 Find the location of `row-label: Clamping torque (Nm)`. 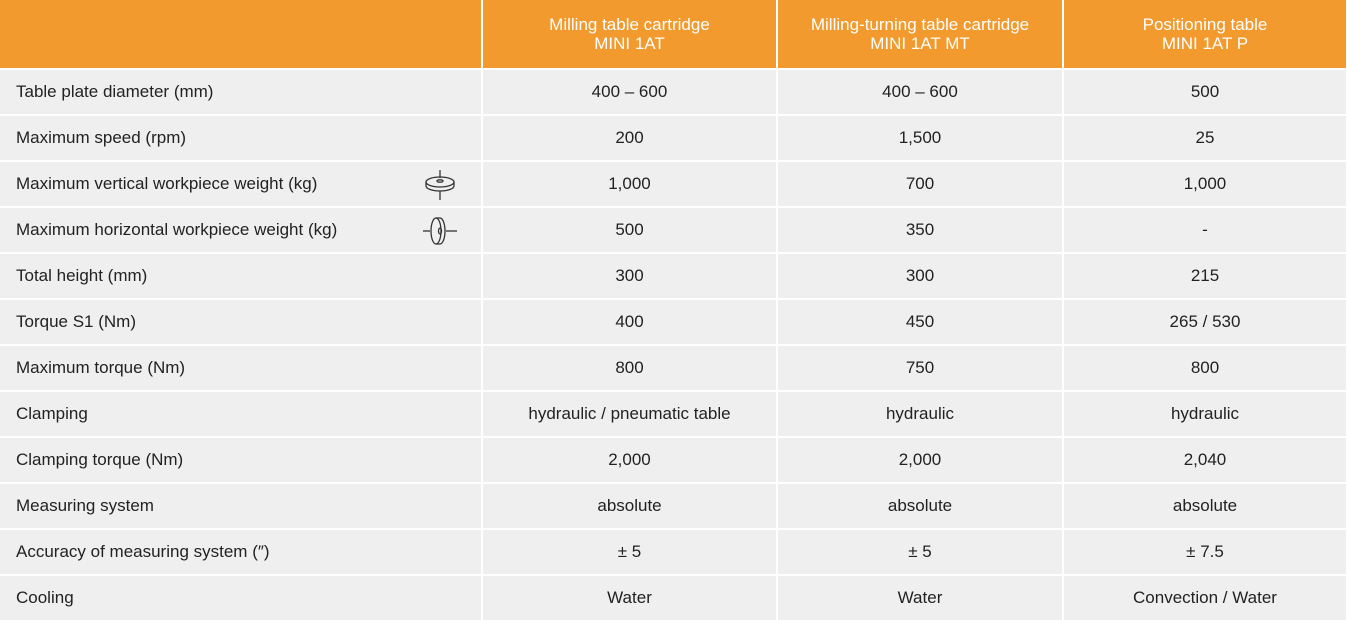

row-label: Clamping torque (Nm) is located at coordinates (241, 459).